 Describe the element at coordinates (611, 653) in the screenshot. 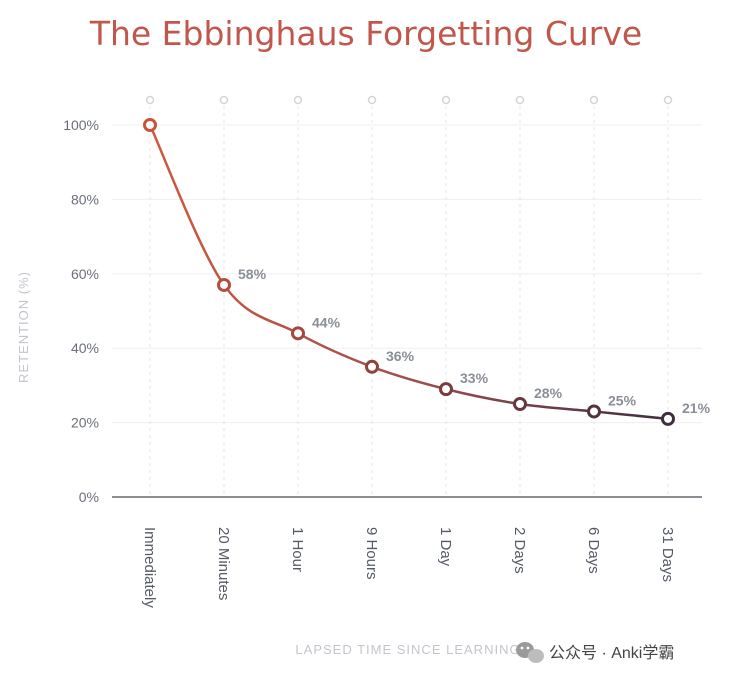

I see `watermark-text: 公众号 · Anki学霸` at that location.